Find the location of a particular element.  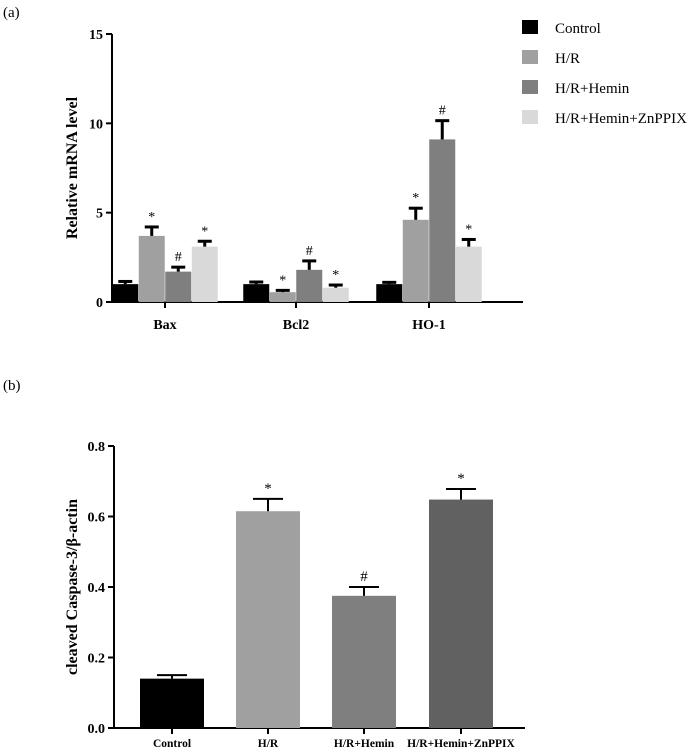

y-axis-label: Relative mRNA level is located at coordinates (72, 167).